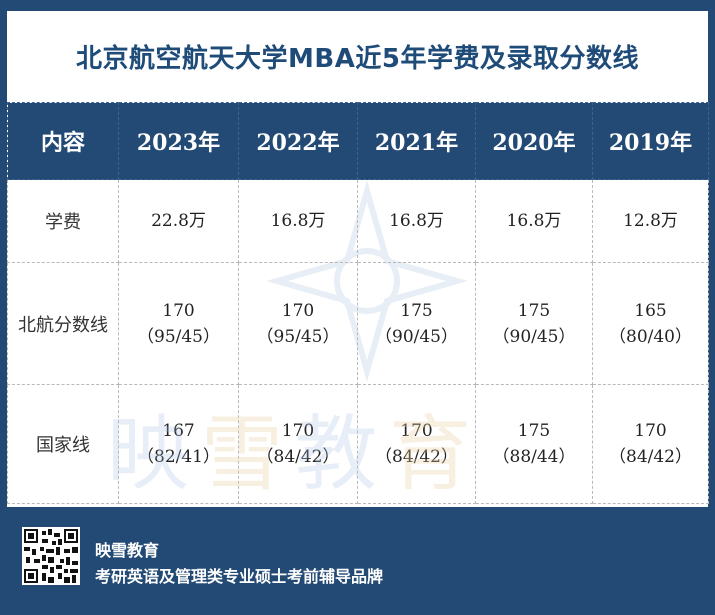  I want to click on header-year: 2020年, so click(534, 141).